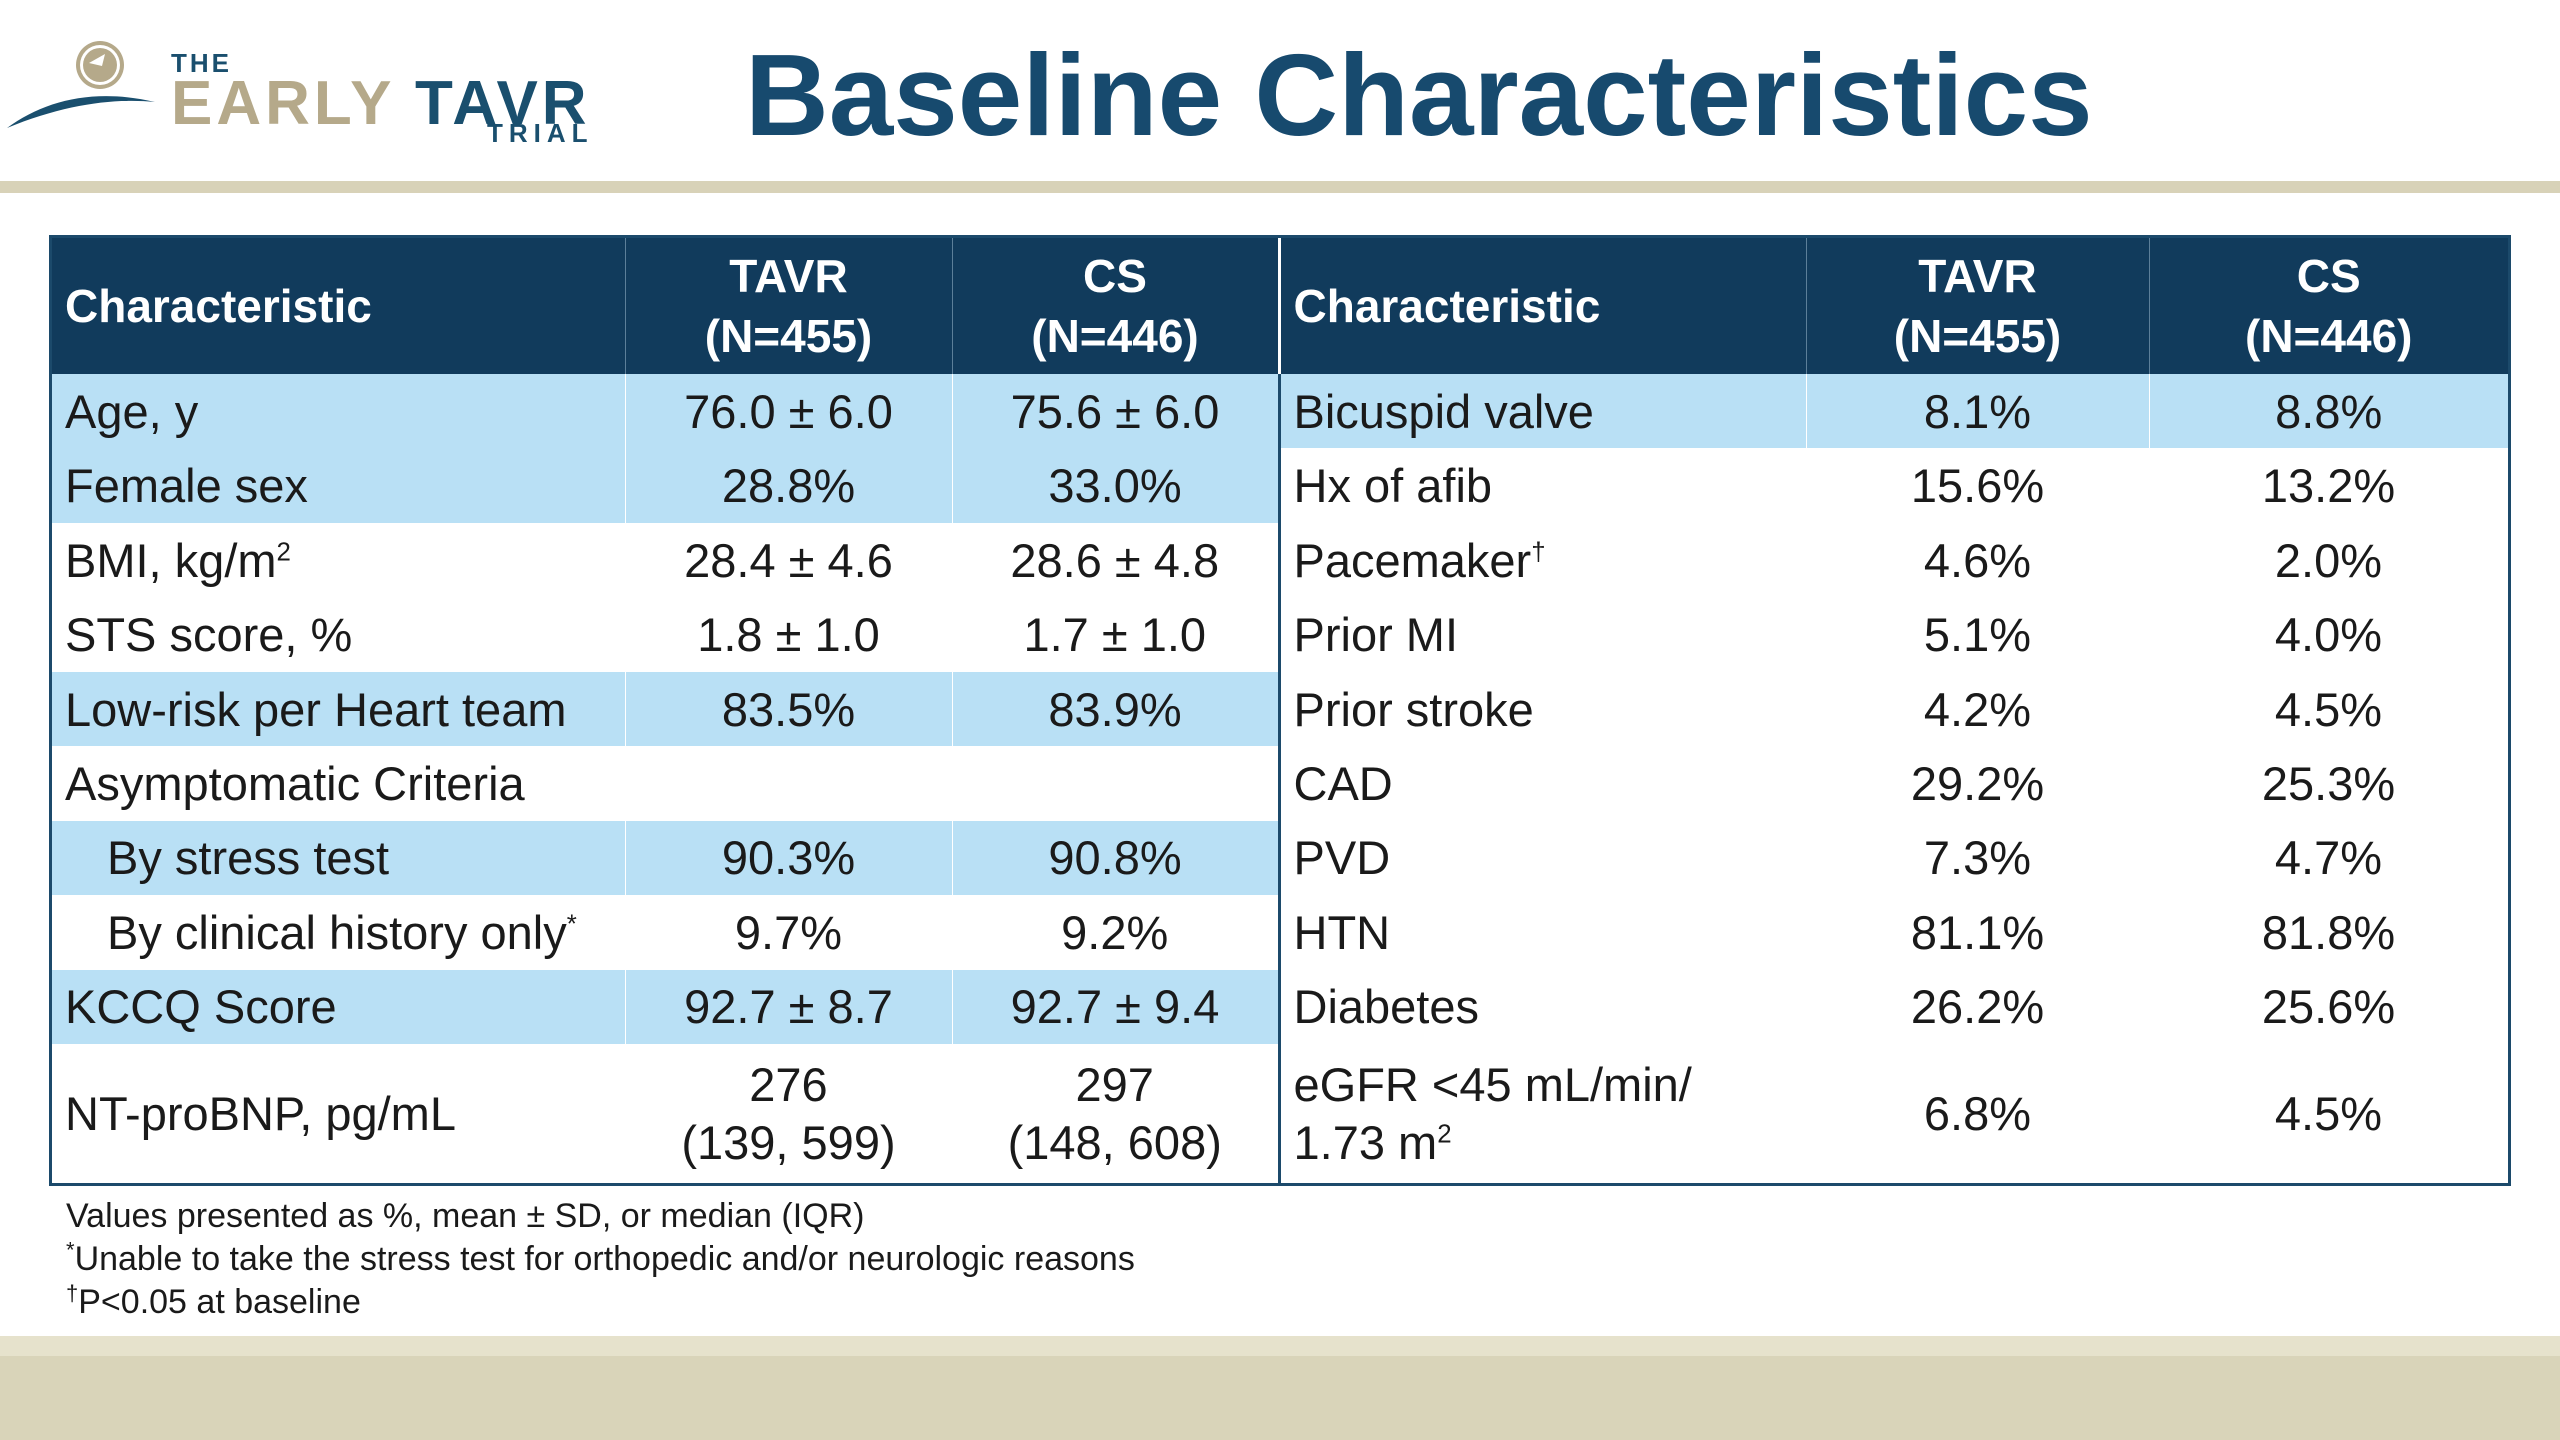  Describe the element at coordinates (338, 1007) in the screenshot. I see `row-label: KCCQ Score` at that location.